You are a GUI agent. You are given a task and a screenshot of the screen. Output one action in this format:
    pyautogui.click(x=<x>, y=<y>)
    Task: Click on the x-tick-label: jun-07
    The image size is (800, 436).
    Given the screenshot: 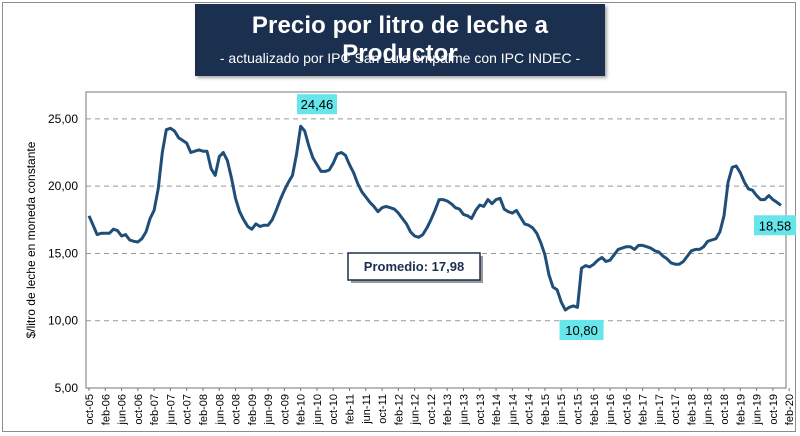 What is the action you would take?
    pyautogui.click(x=171, y=410)
    